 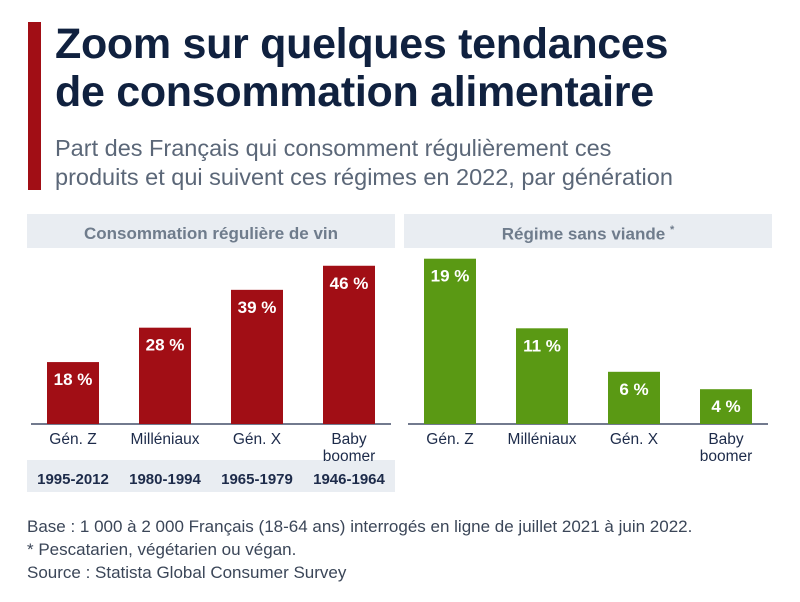 I want to click on meat-free-category-label-4-line-2: boomer, so click(x=726, y=456).